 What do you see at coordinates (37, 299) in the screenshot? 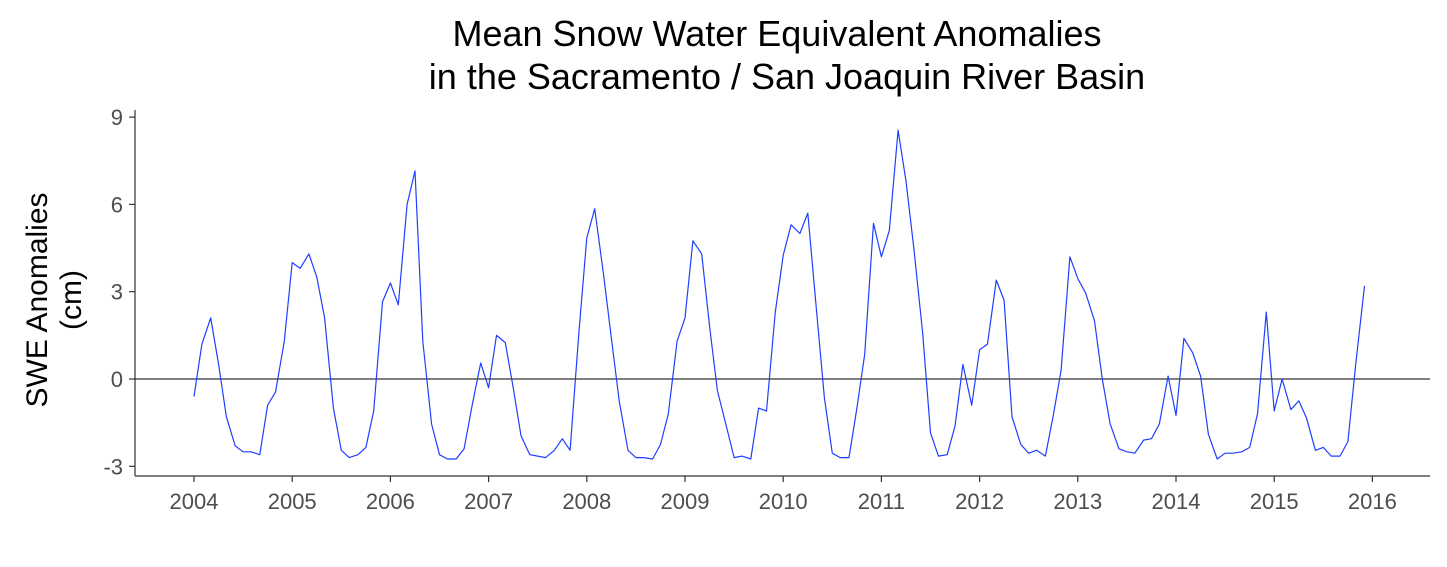
I see `y-axis-title-line-1: SWE Anomalies` at bounding box center [37, 299].